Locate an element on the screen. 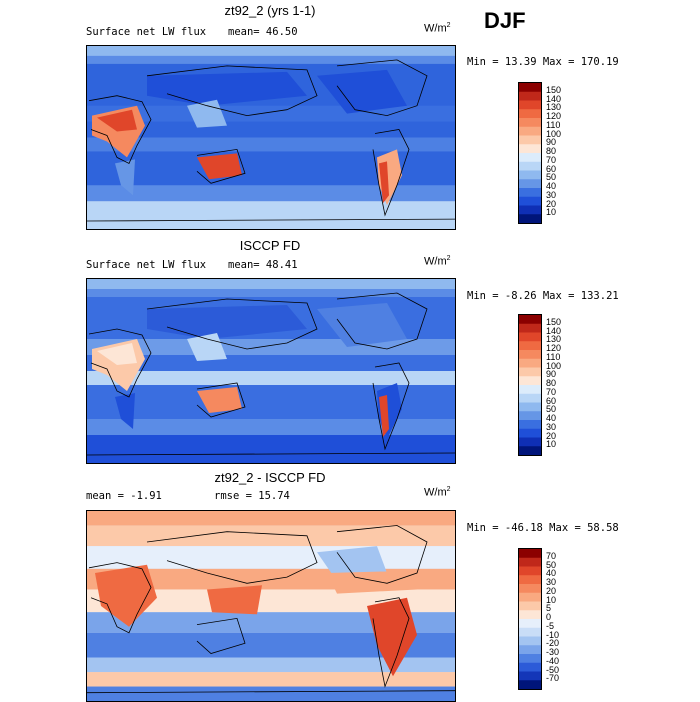 This screenshot has width=700, height=702. colorbar-tick-label: -70 is located at coordinates (553, 678).